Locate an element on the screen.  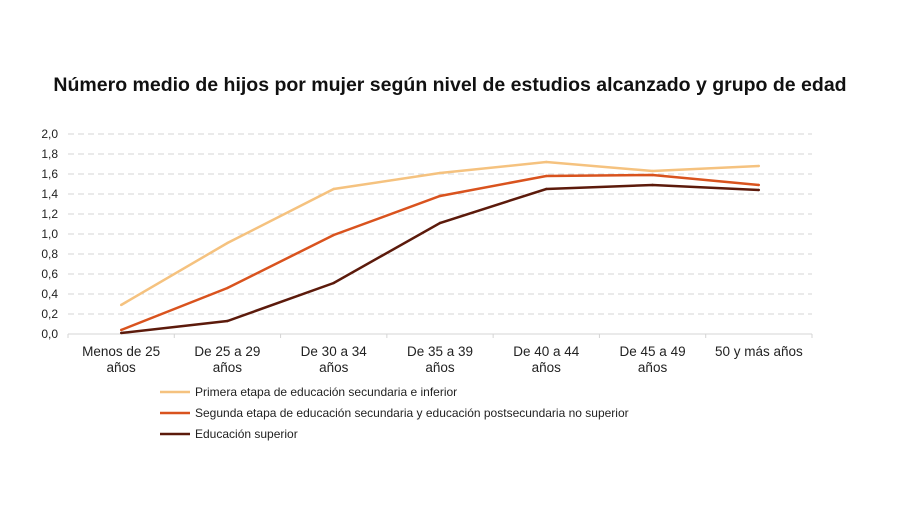
y-tick-label: 1,0 is located at coordinates (49, 234).